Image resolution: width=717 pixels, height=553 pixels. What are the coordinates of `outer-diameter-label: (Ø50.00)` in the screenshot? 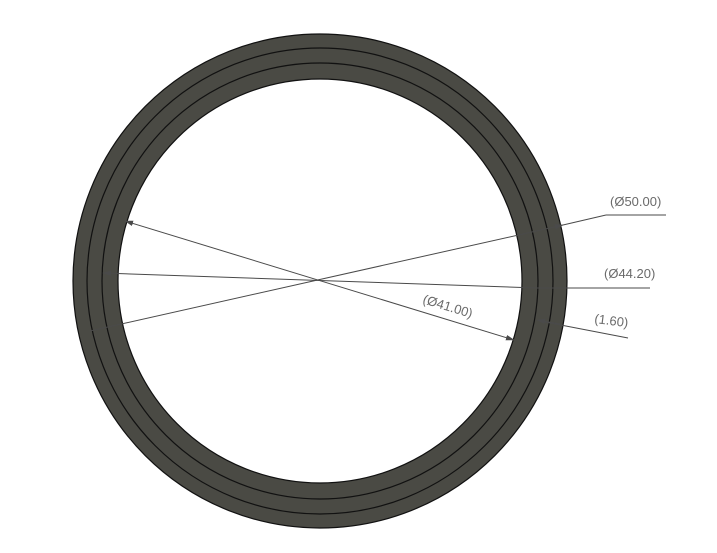 It's located at (635, 201).